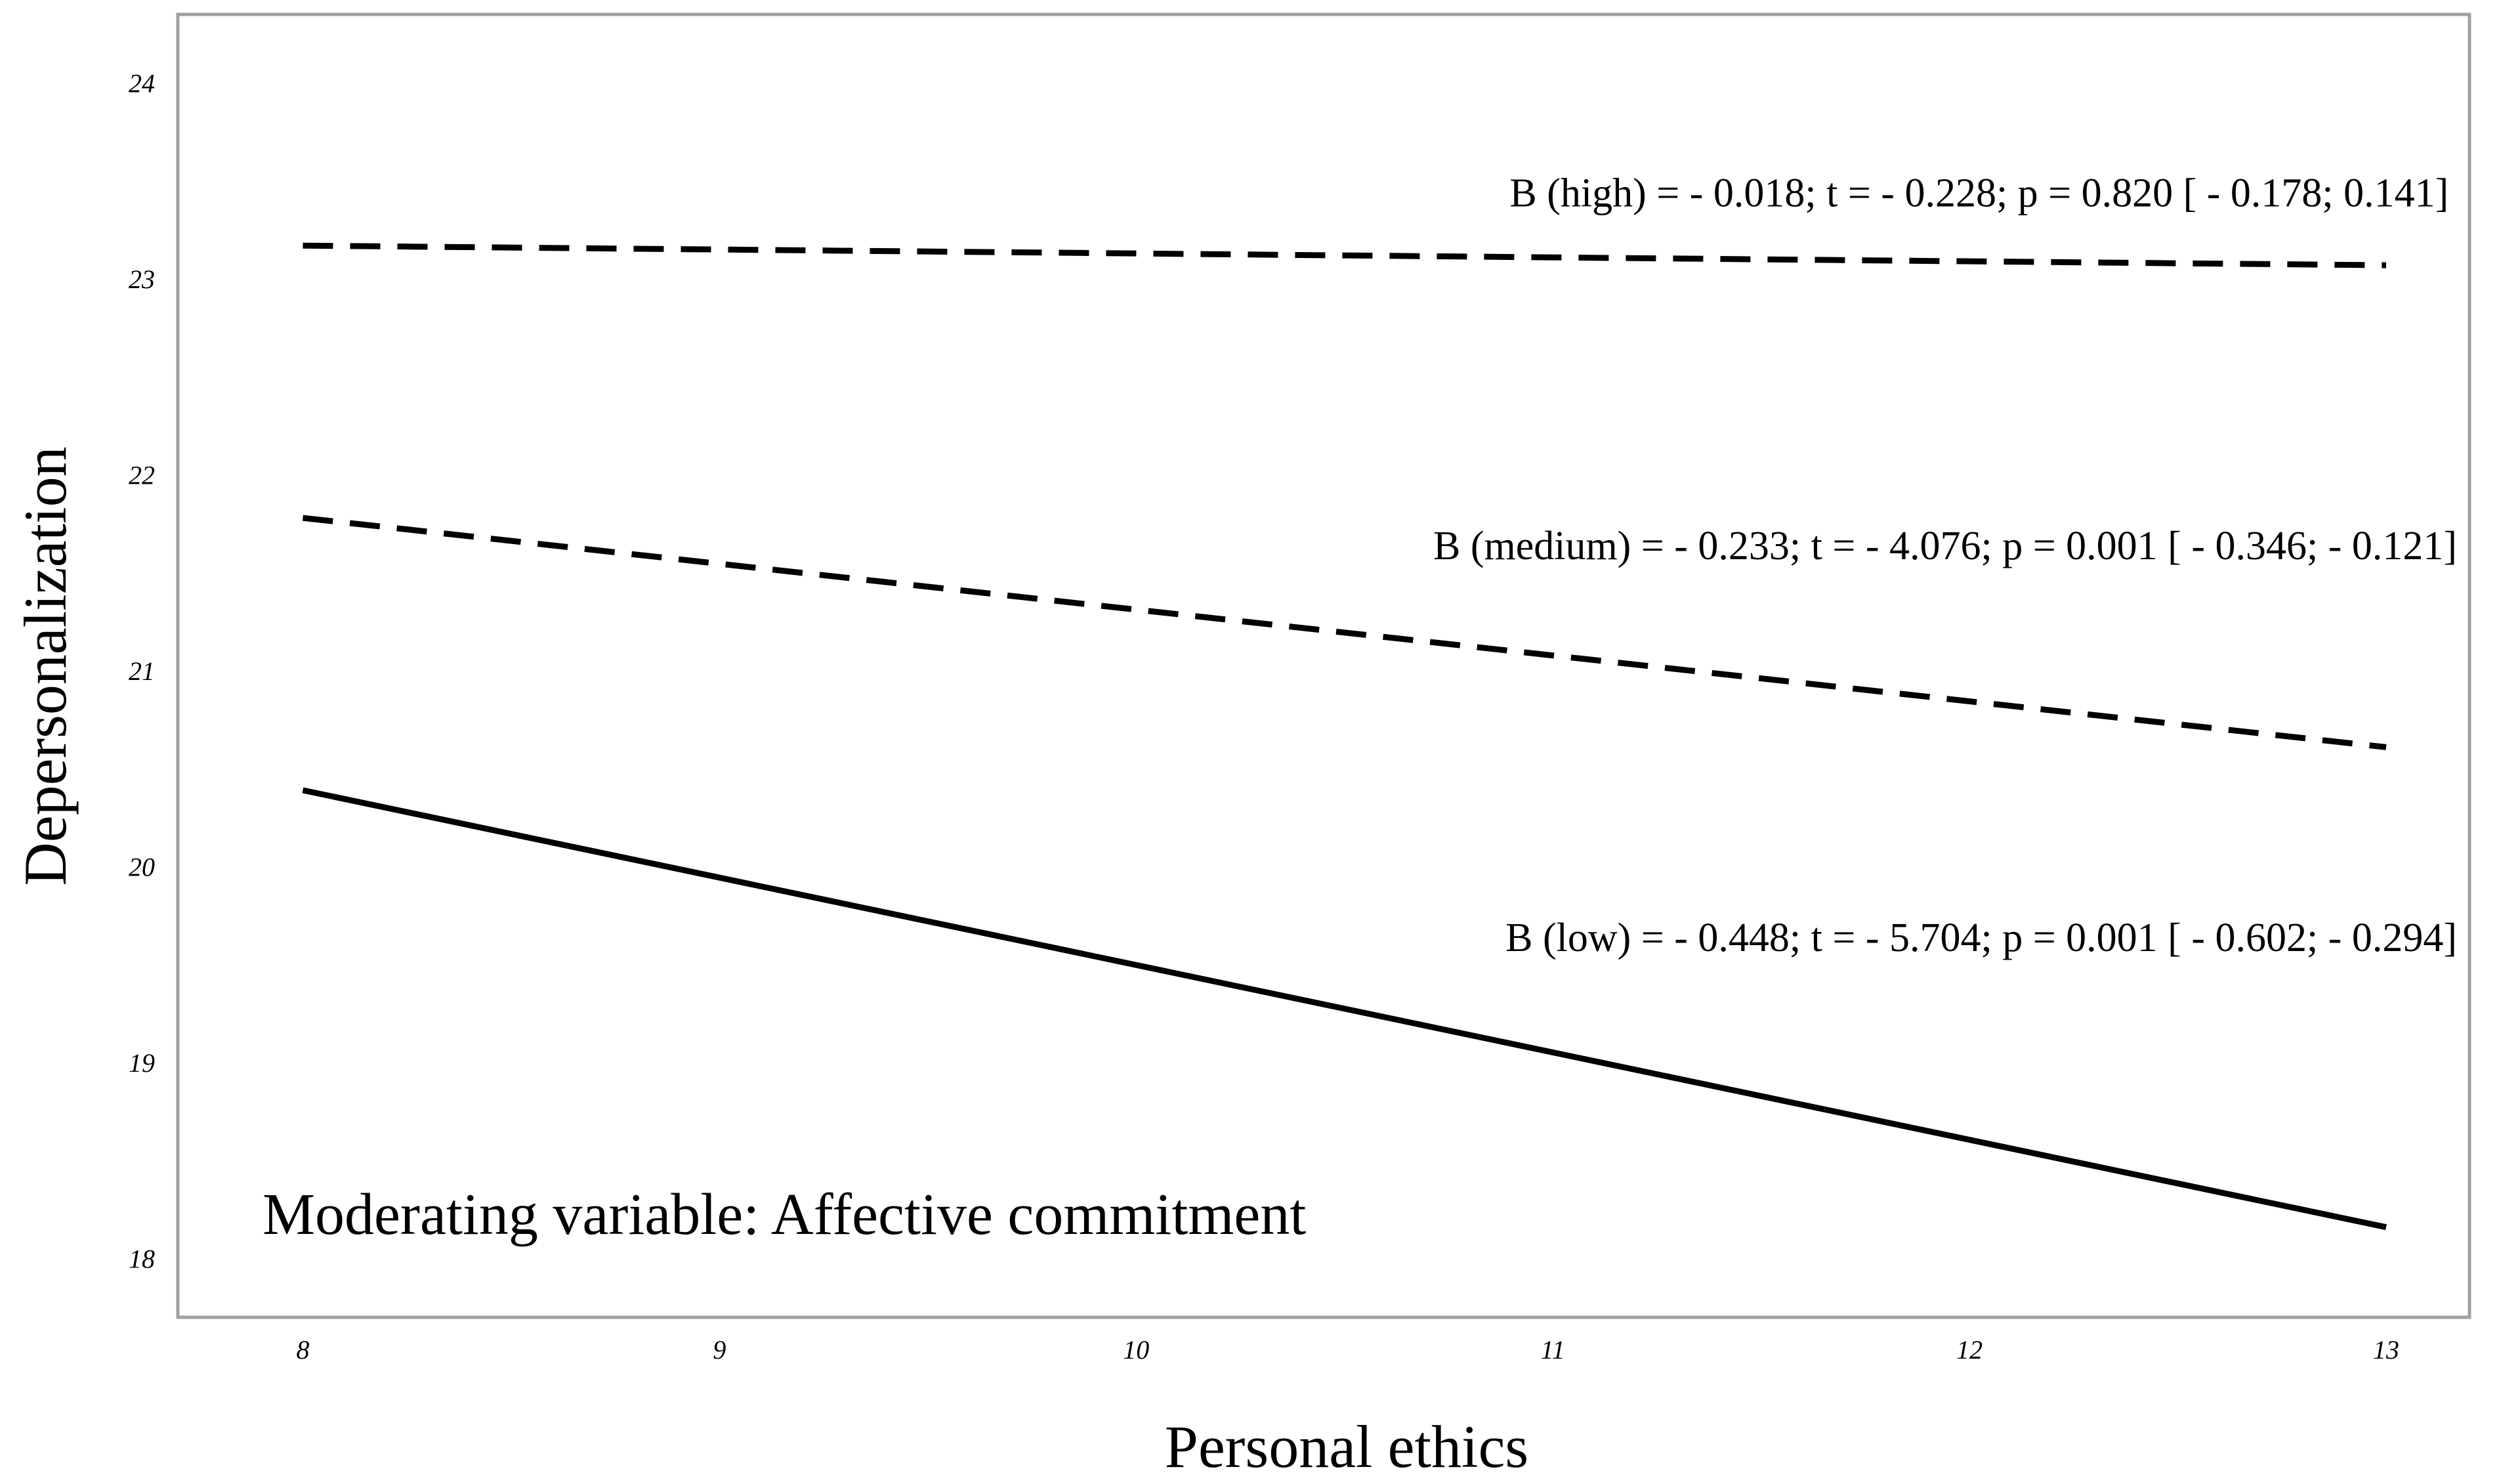 The image size is (2520, 1484). Describe the element at coordinates (142, 83) in the screenshot. I see `y-tick-label: 24` at that location.